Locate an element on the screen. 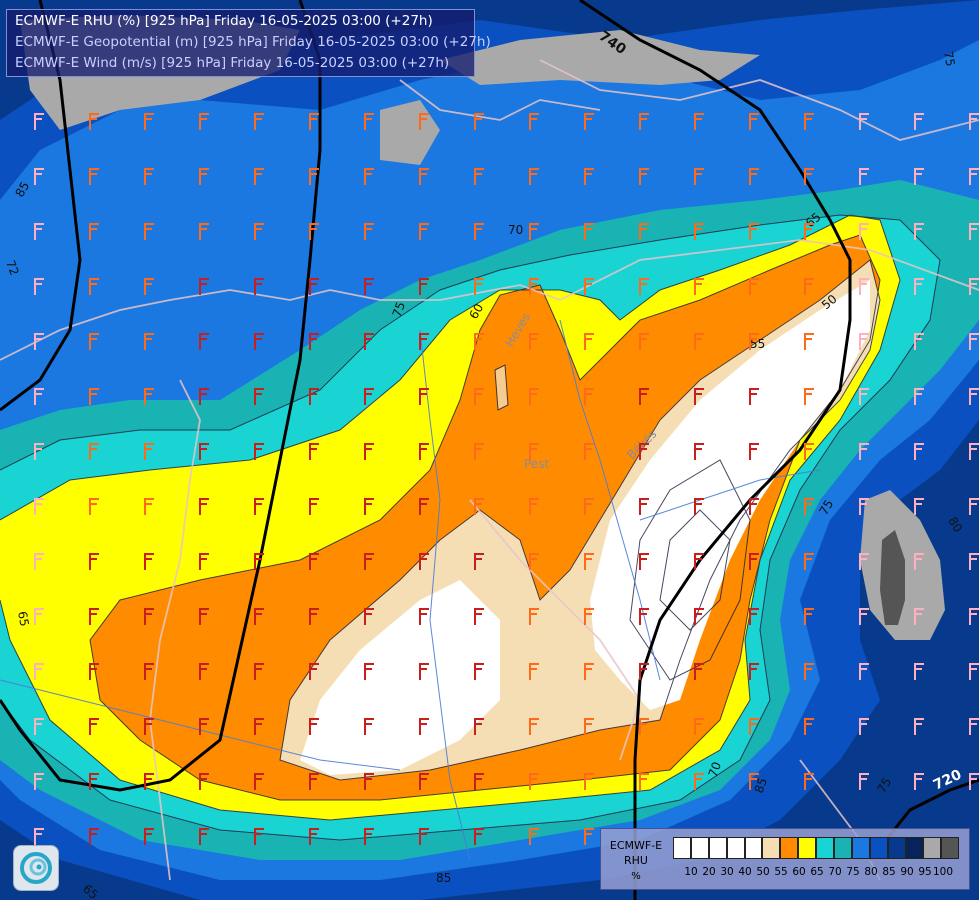  contour-label-70-b: 70 is located at coordinates (715, 769).